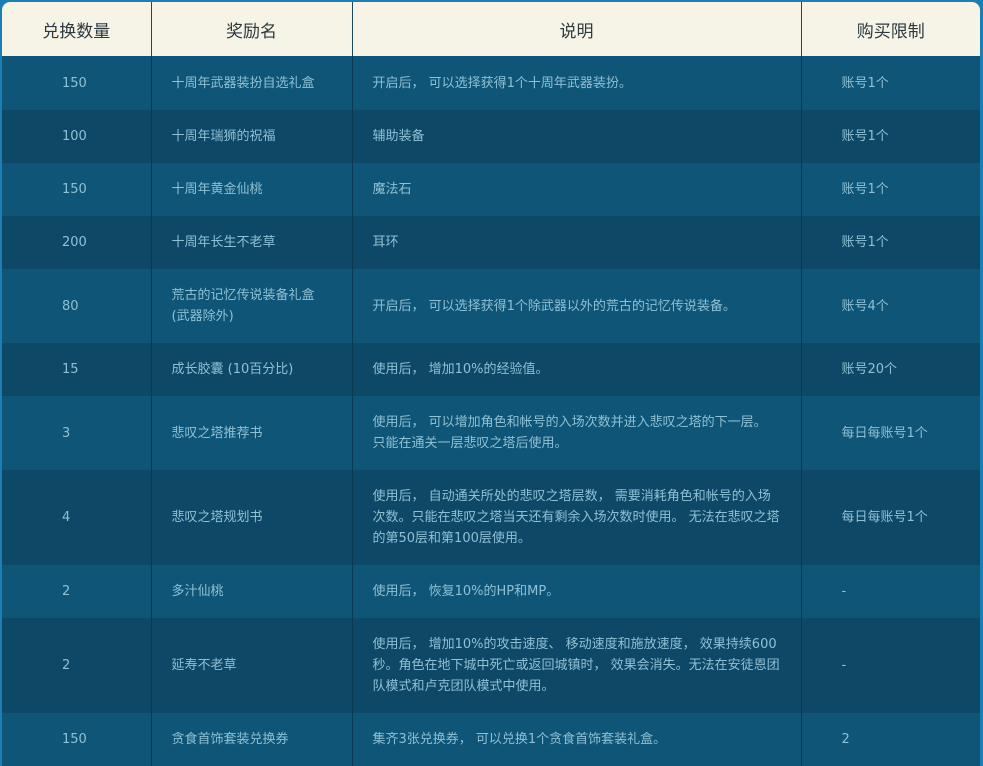 The height and width of the screenshot is (766, 983). I want to click on reward-name-cell: 十周年长生不老草, so click(252, 242).